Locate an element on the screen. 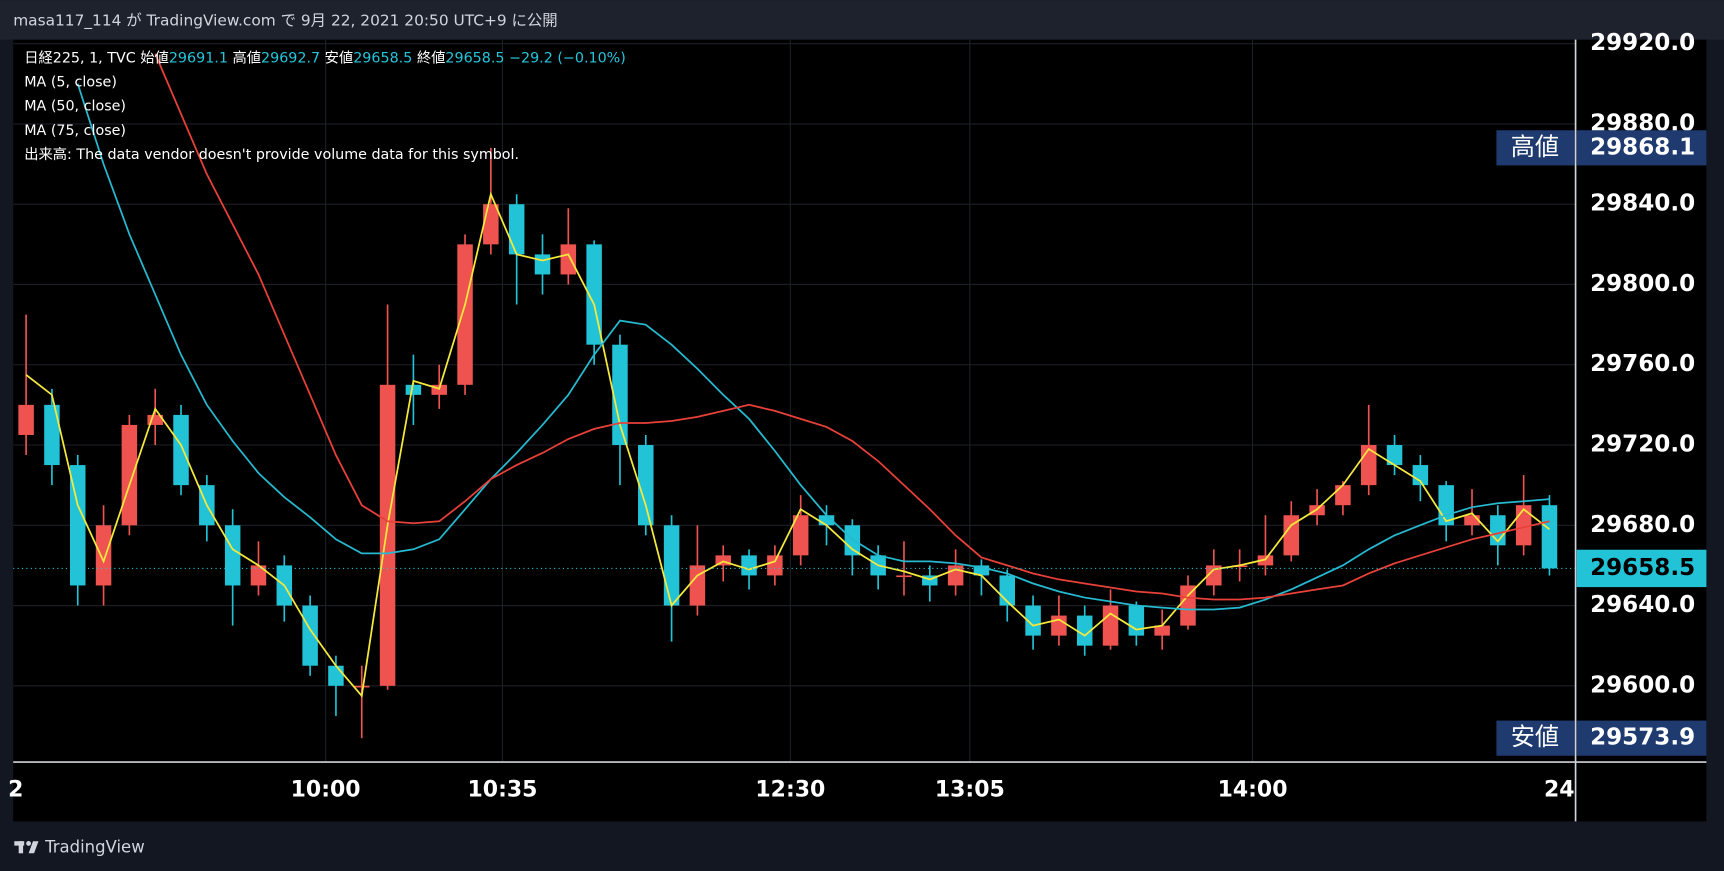 The height and width of the screenshot is (871, 1724). ohlc-label: 始値 is located at coordinates (154, 57).